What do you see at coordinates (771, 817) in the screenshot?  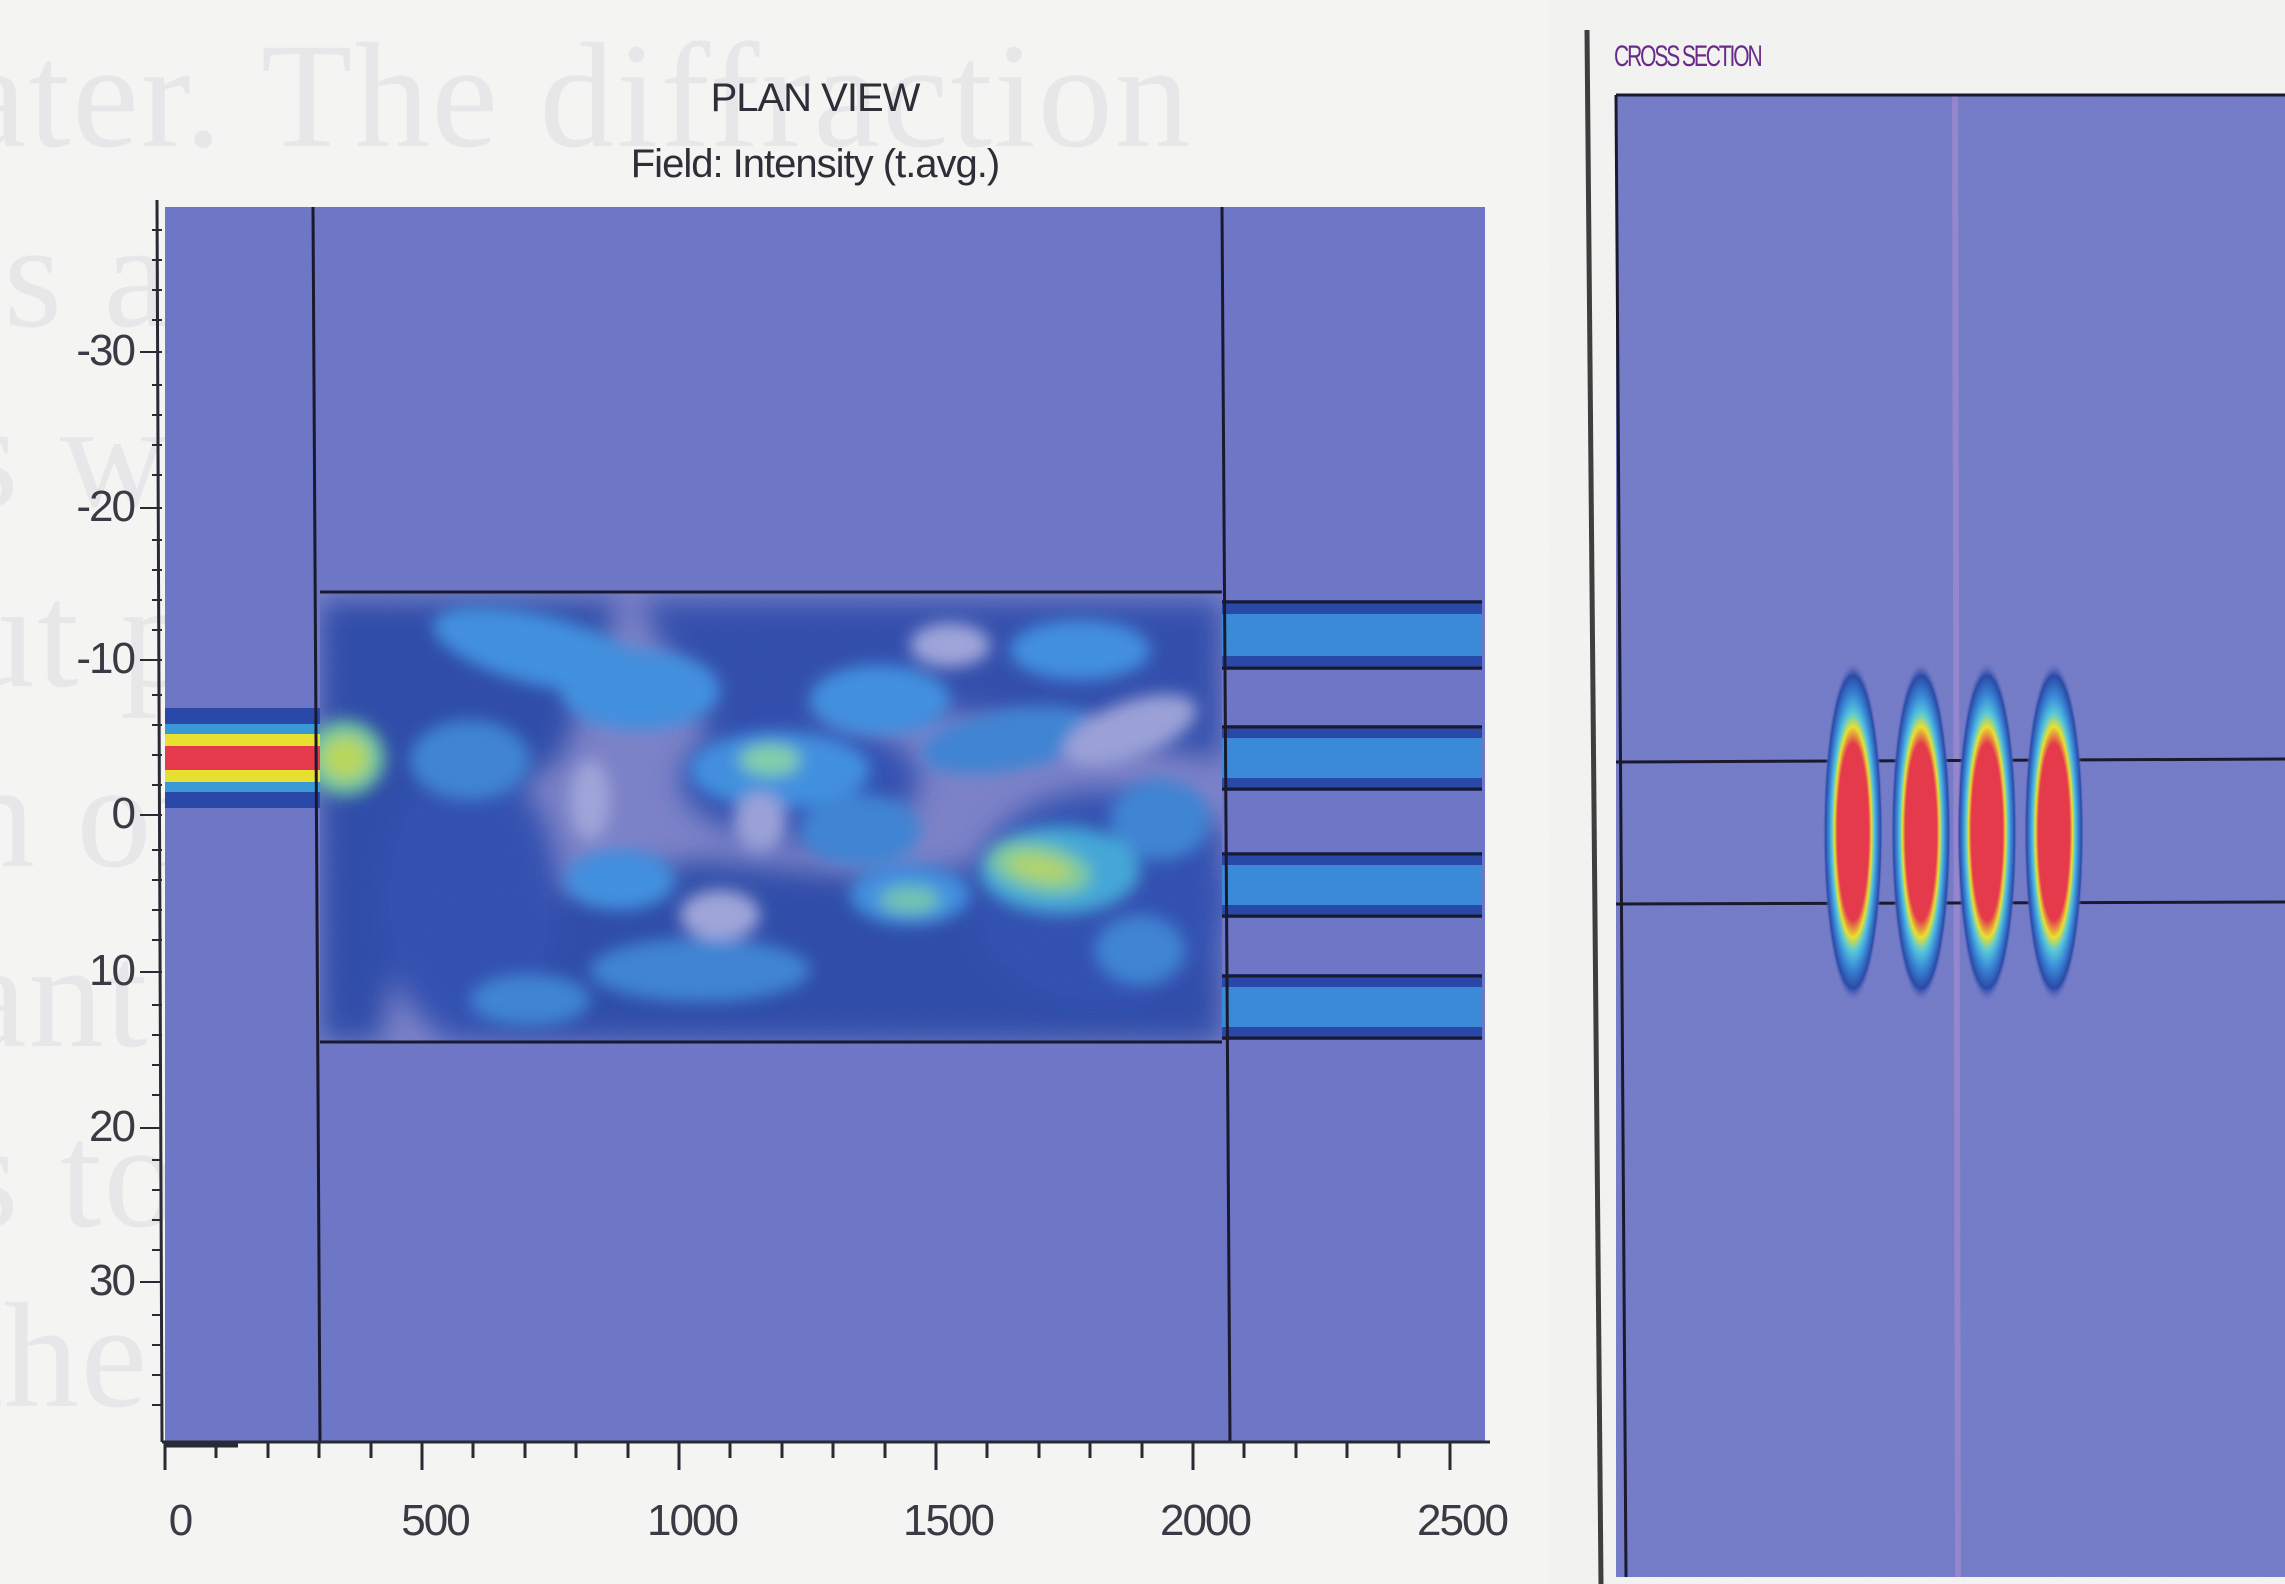 I see `mmi-region` at bounding box center [771, 817].